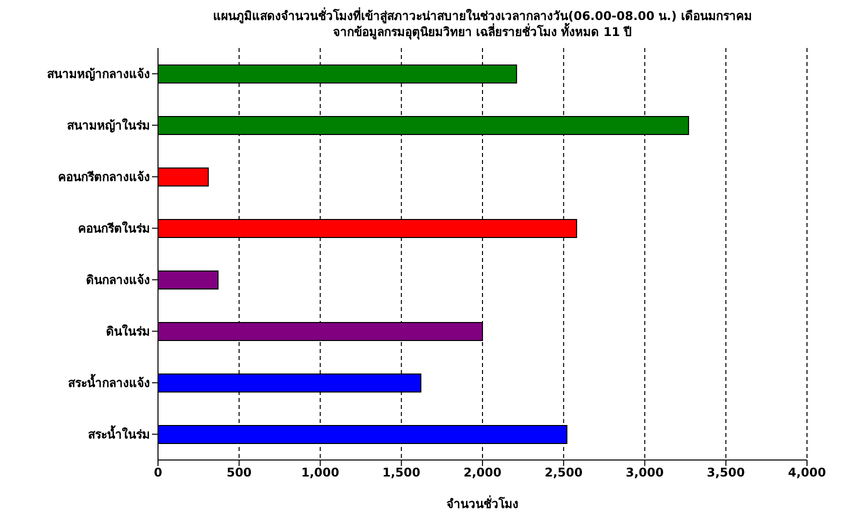 This screenshot has width=845, height=525. Describe the element at coordinates (807, 473) in the screenshot. I see `x-tick-label: 4,000` at that location.